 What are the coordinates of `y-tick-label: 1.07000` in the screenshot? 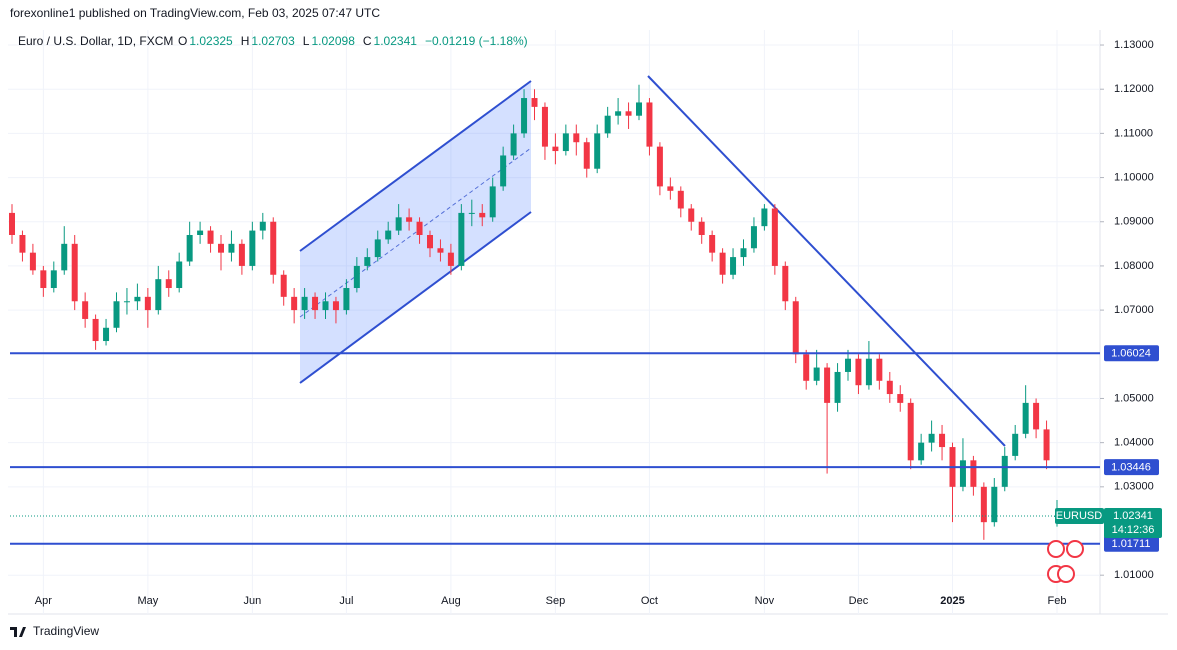 It's located at (1134, 310).